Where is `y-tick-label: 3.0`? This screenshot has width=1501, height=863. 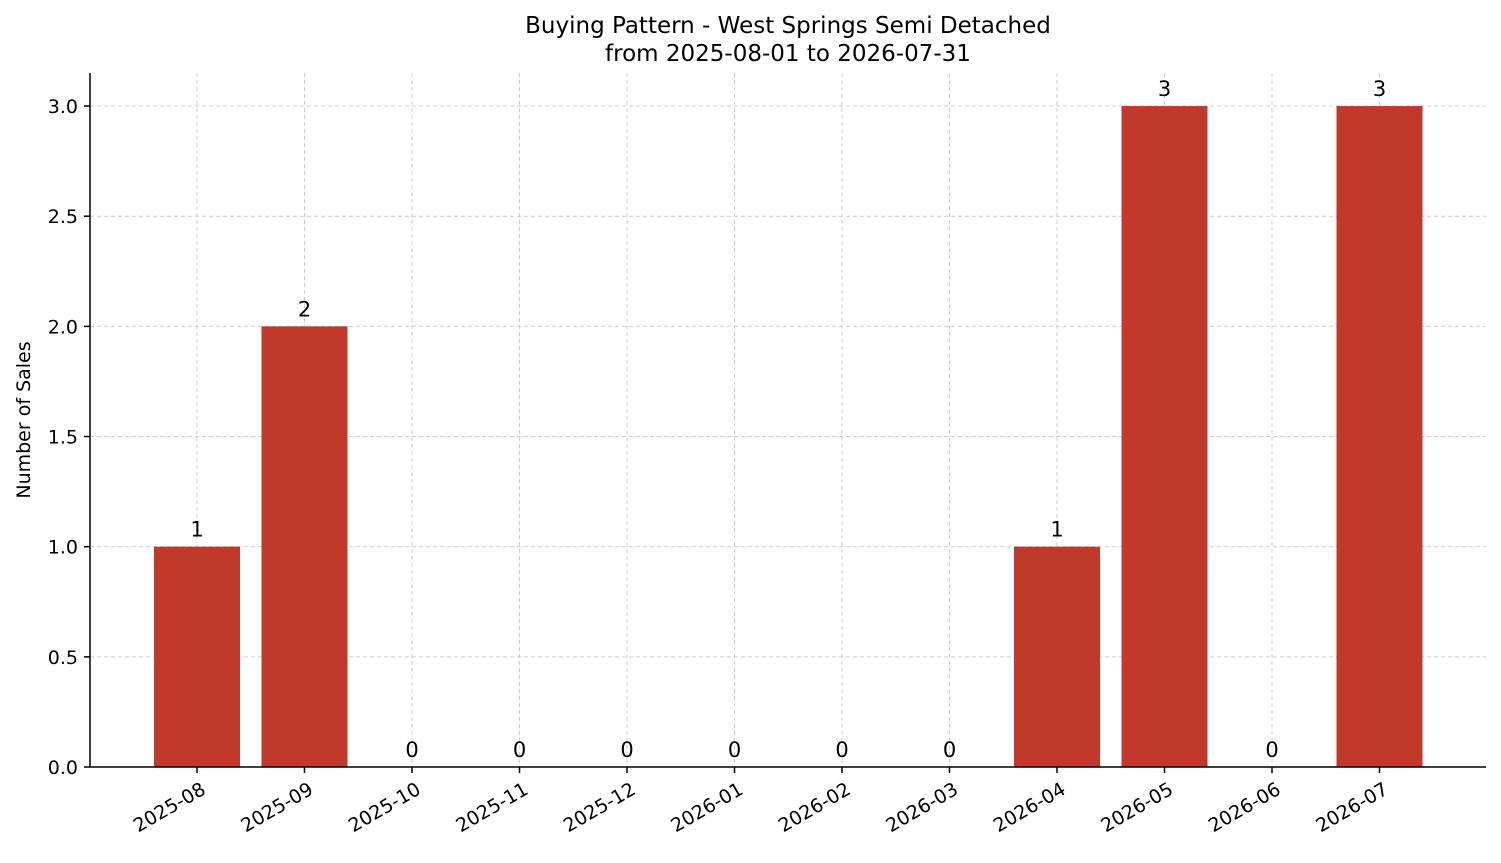
y-tick-label: 3.0 is located at coordinates (63, 107).